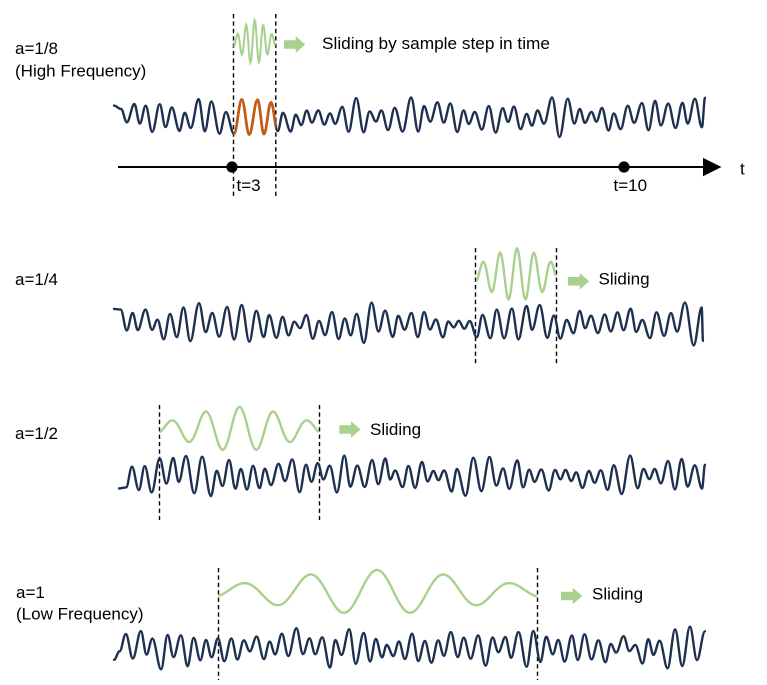  What do you see at coordinates (631, 185) in the screenshot?
I see `svg-text: t=10` at bounding box center [631, 185].